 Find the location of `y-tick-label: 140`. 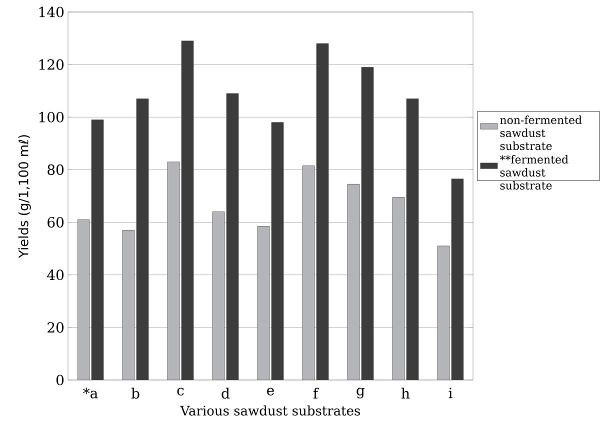

y-tick-label: 140 is located at coordinates (51, 12).